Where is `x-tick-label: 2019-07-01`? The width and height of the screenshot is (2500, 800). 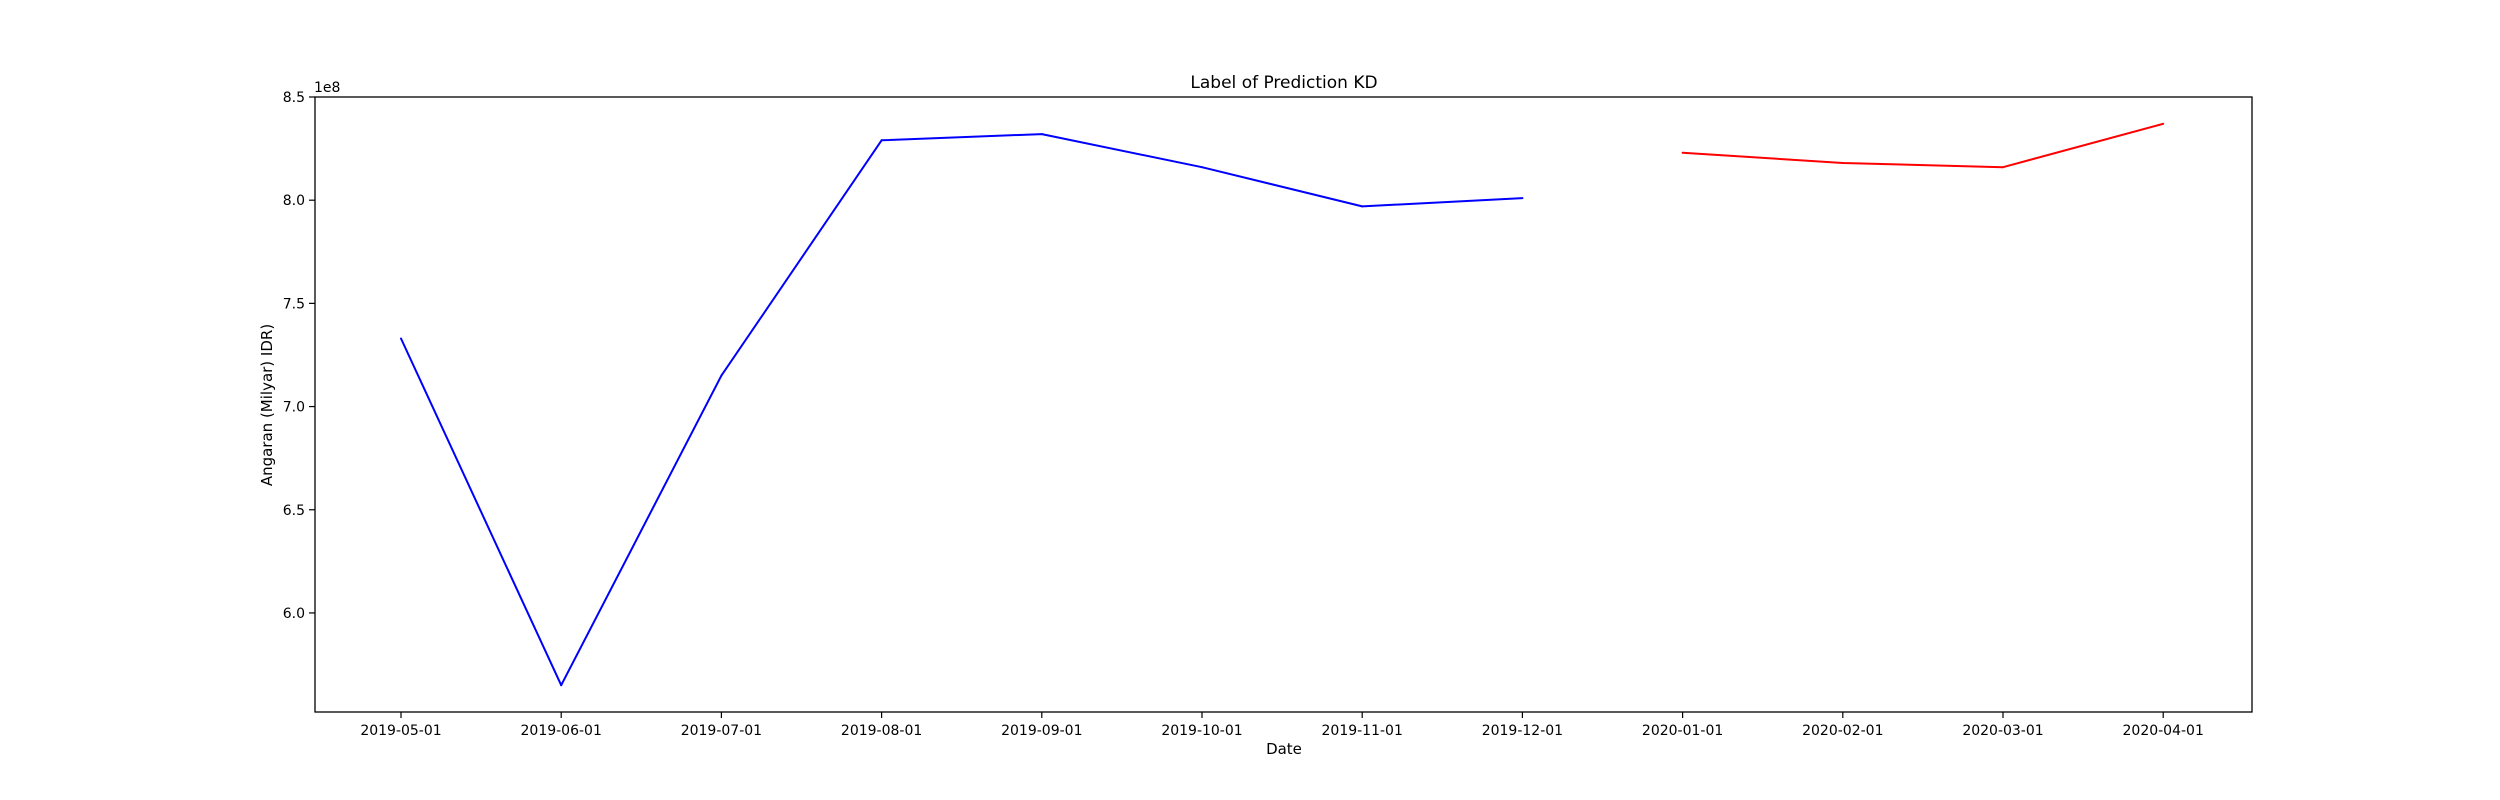
x-tick-label: 2019-07-01 is located at coordinates (721, 731).